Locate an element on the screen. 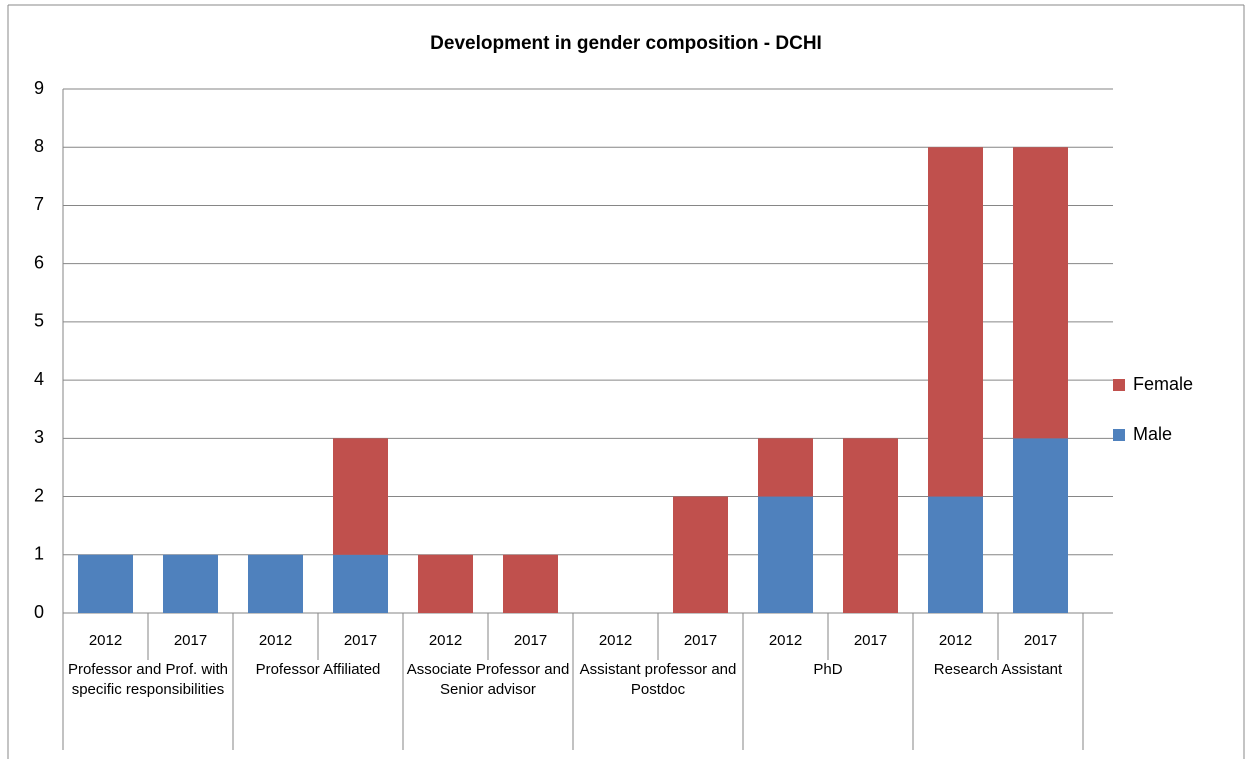 The image size is (1253, 759). legend-label: Female is located at coordinates (1163, 384).